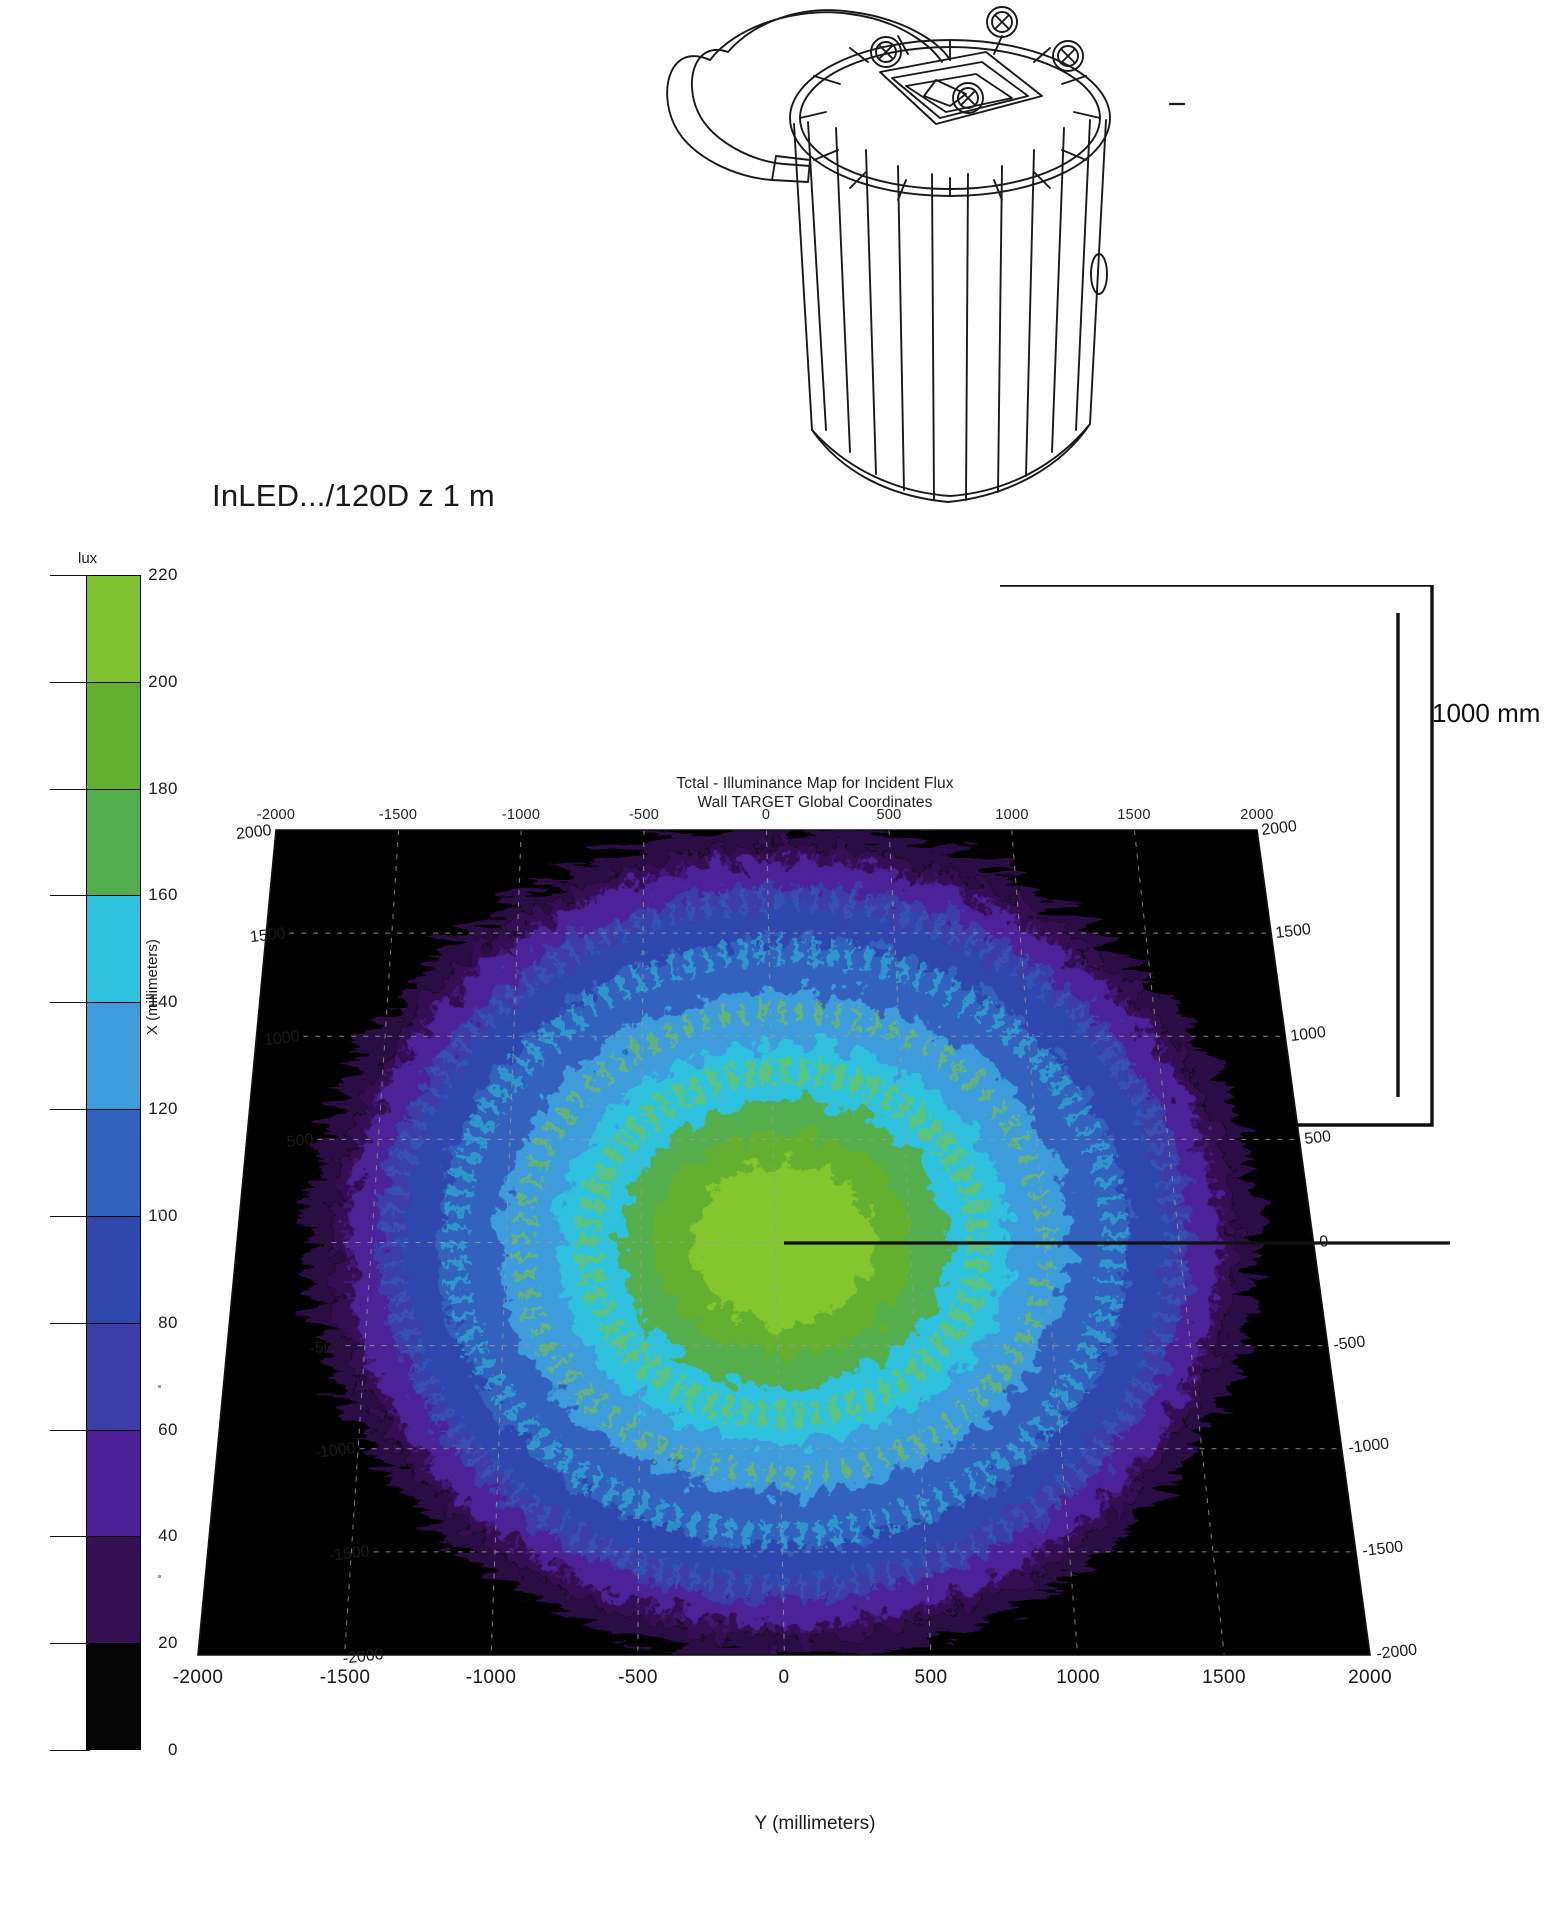 This screenshot has width=1561, height=1920. Describe the element at coordinates (198, 1677) in the screenshot. I see `x-tick-bottom: -2000` at that location.